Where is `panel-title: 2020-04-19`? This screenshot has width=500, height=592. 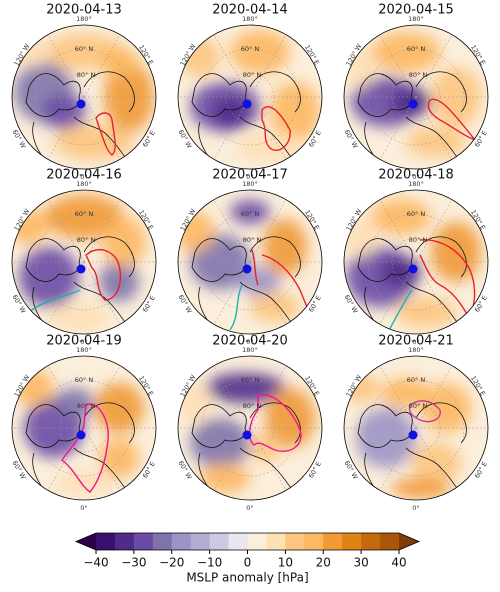
panel-title: 2020-04-19 is located at coordinates (84, 341).